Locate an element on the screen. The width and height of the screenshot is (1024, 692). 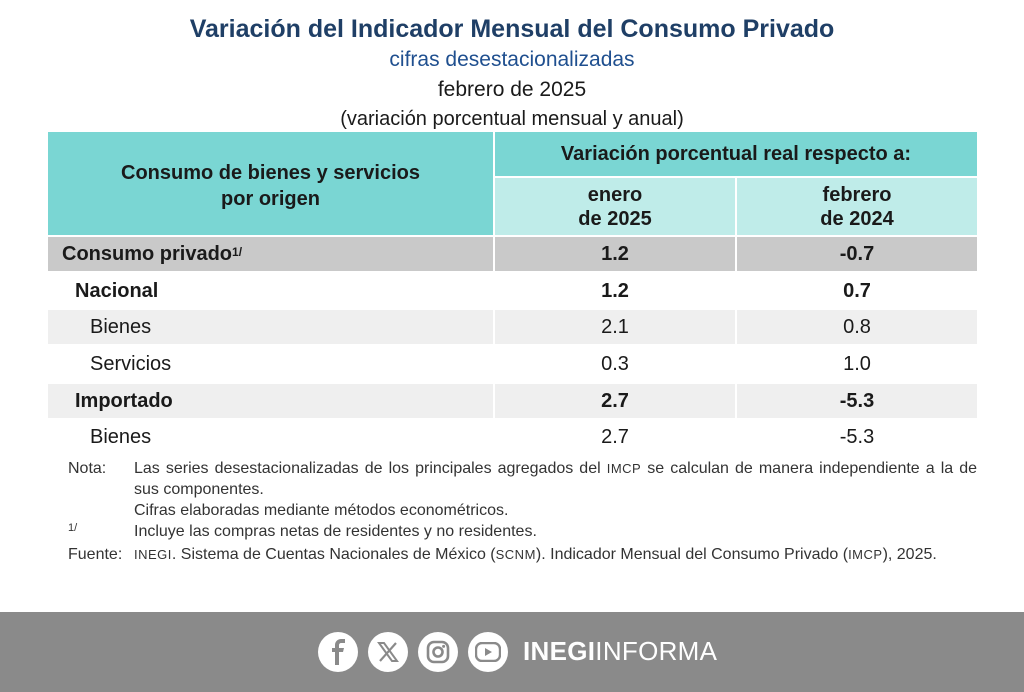
table-row: Bienes 2.1 0.8 is located at coordinates (512, 327).